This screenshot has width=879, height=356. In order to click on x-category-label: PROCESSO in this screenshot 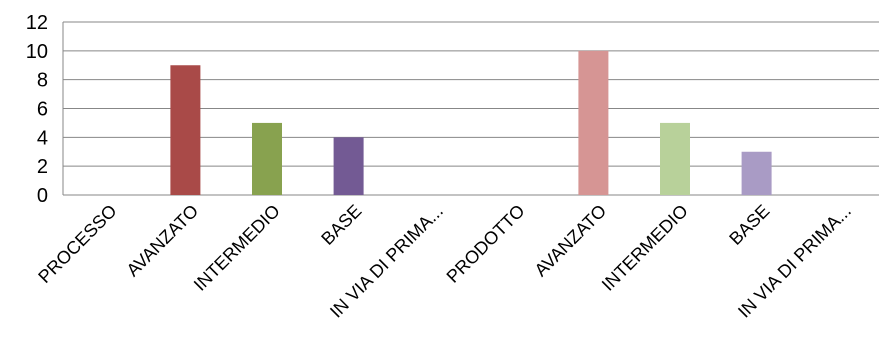, I will do `click(77, 244)`.